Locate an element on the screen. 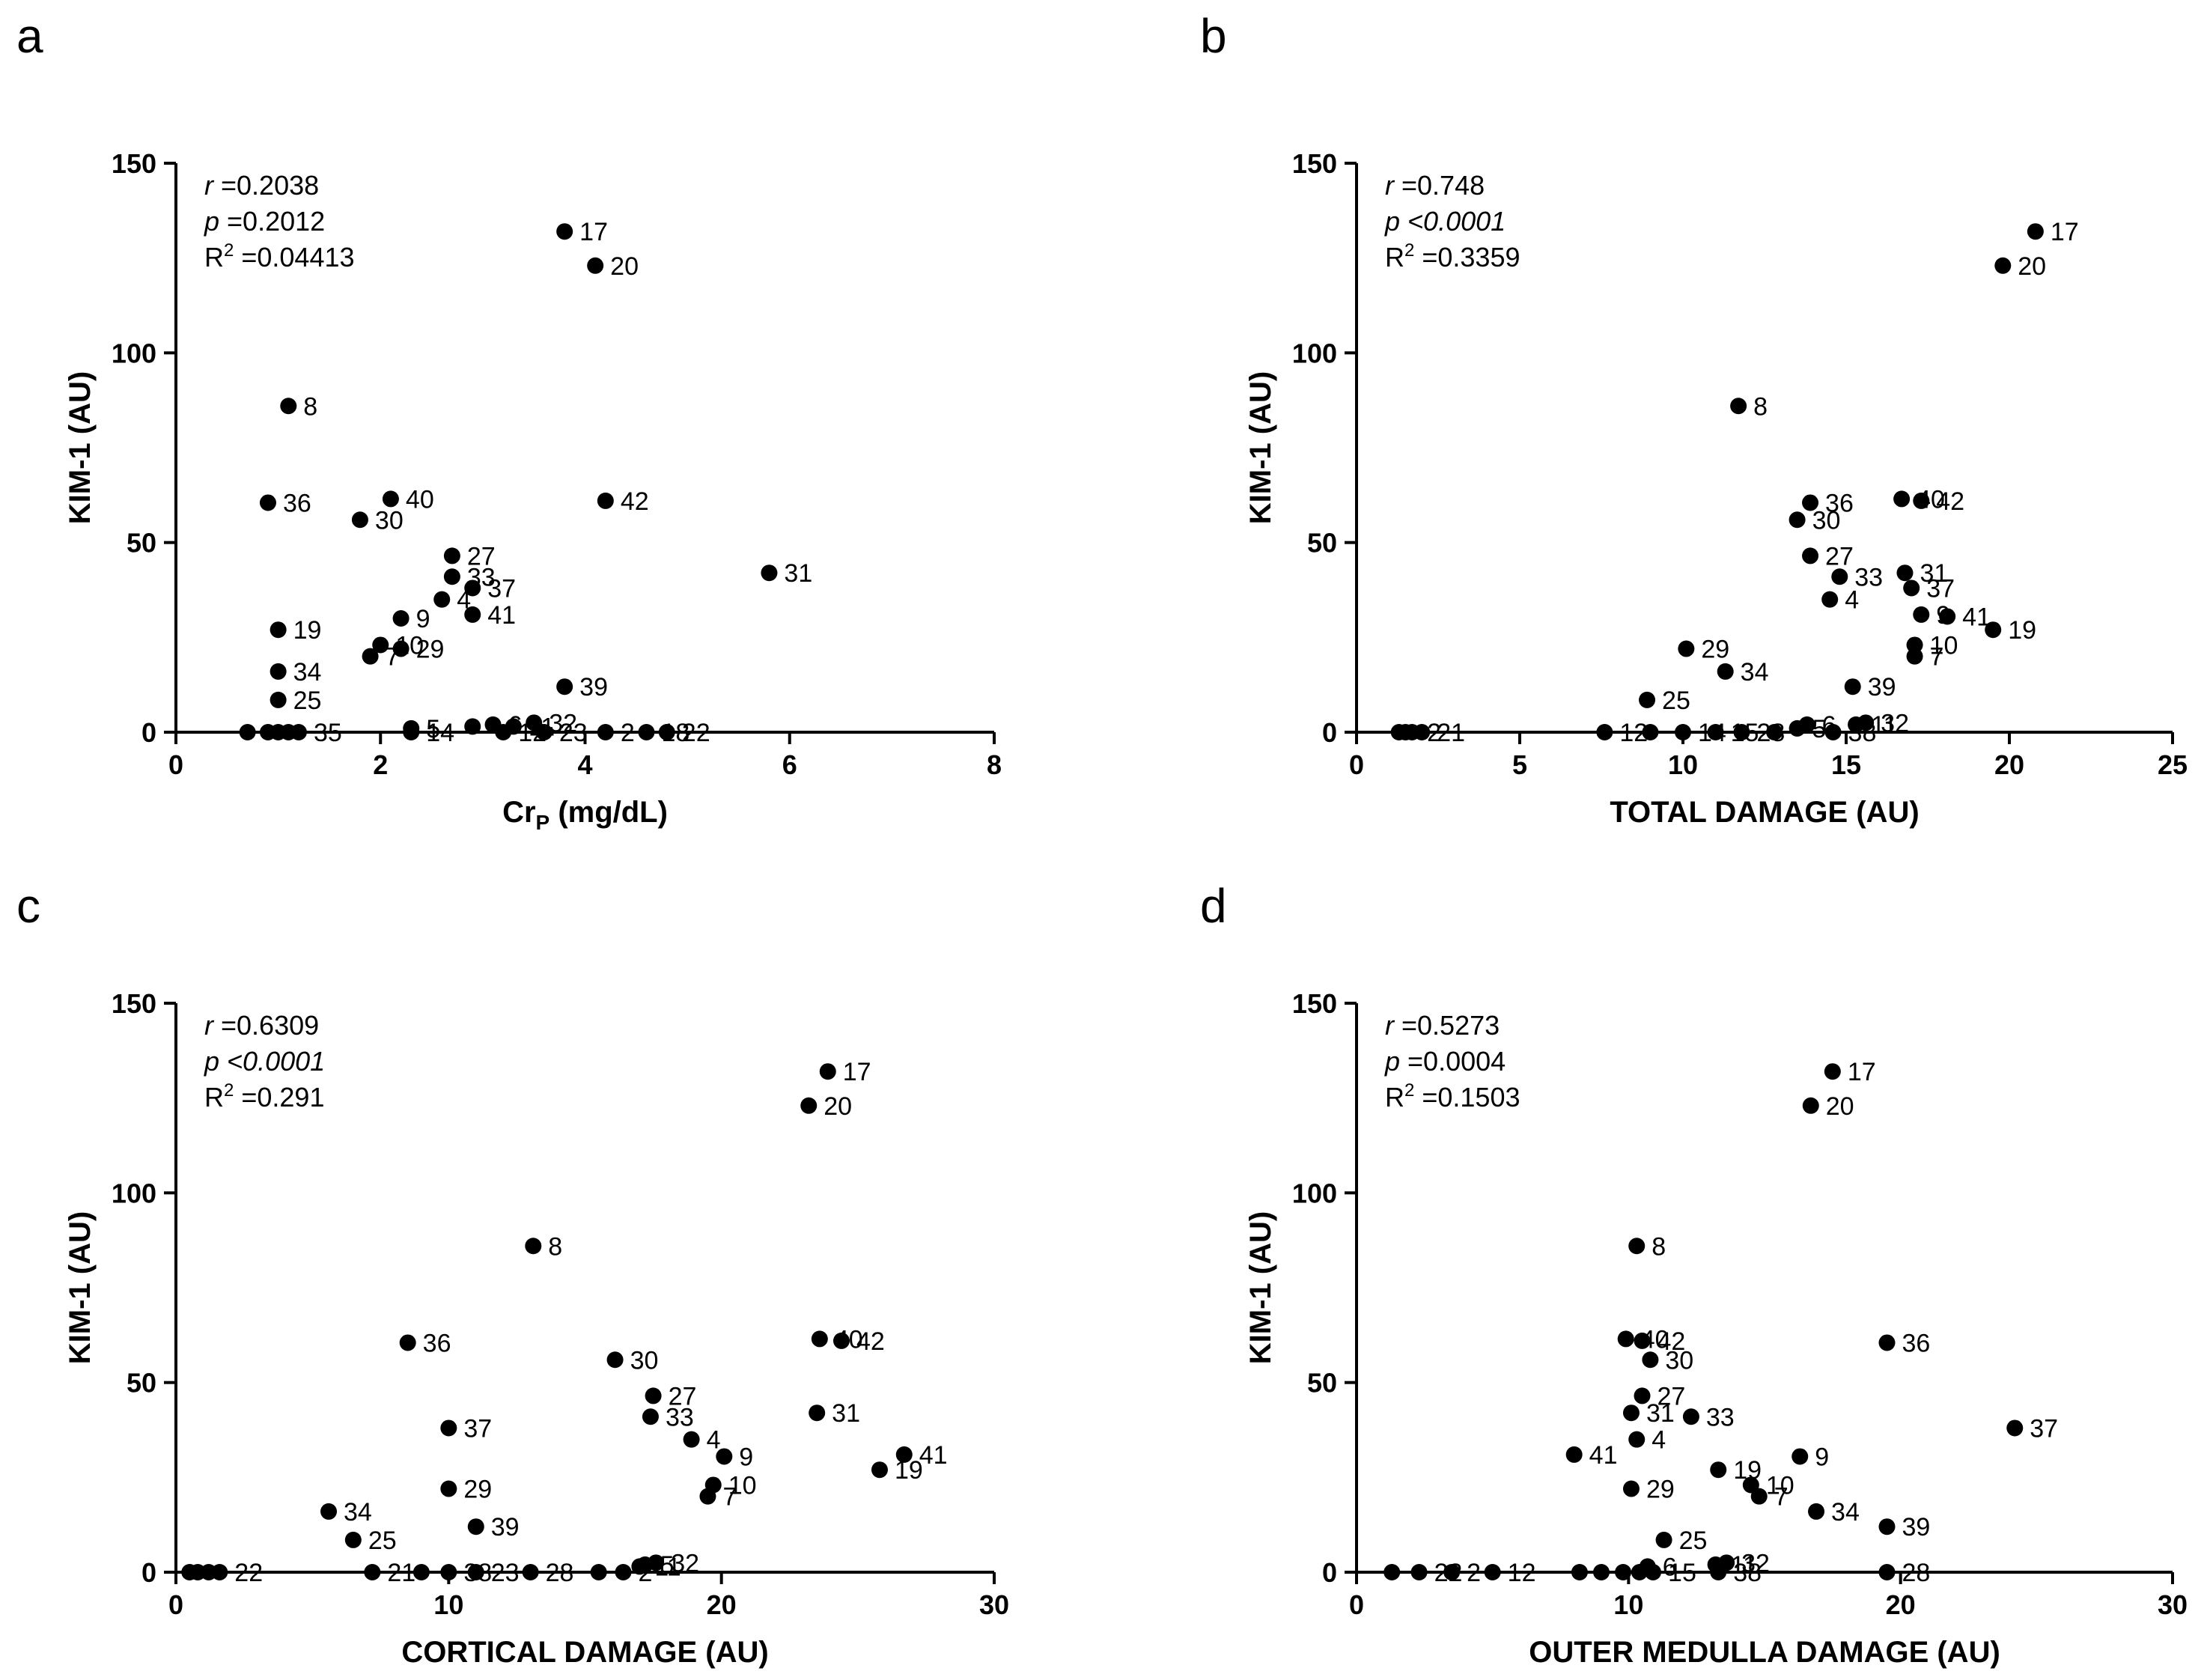 This screenshot has height=1680, width=2207. data-point-label: 8 is located at coordinates (1760, 406).